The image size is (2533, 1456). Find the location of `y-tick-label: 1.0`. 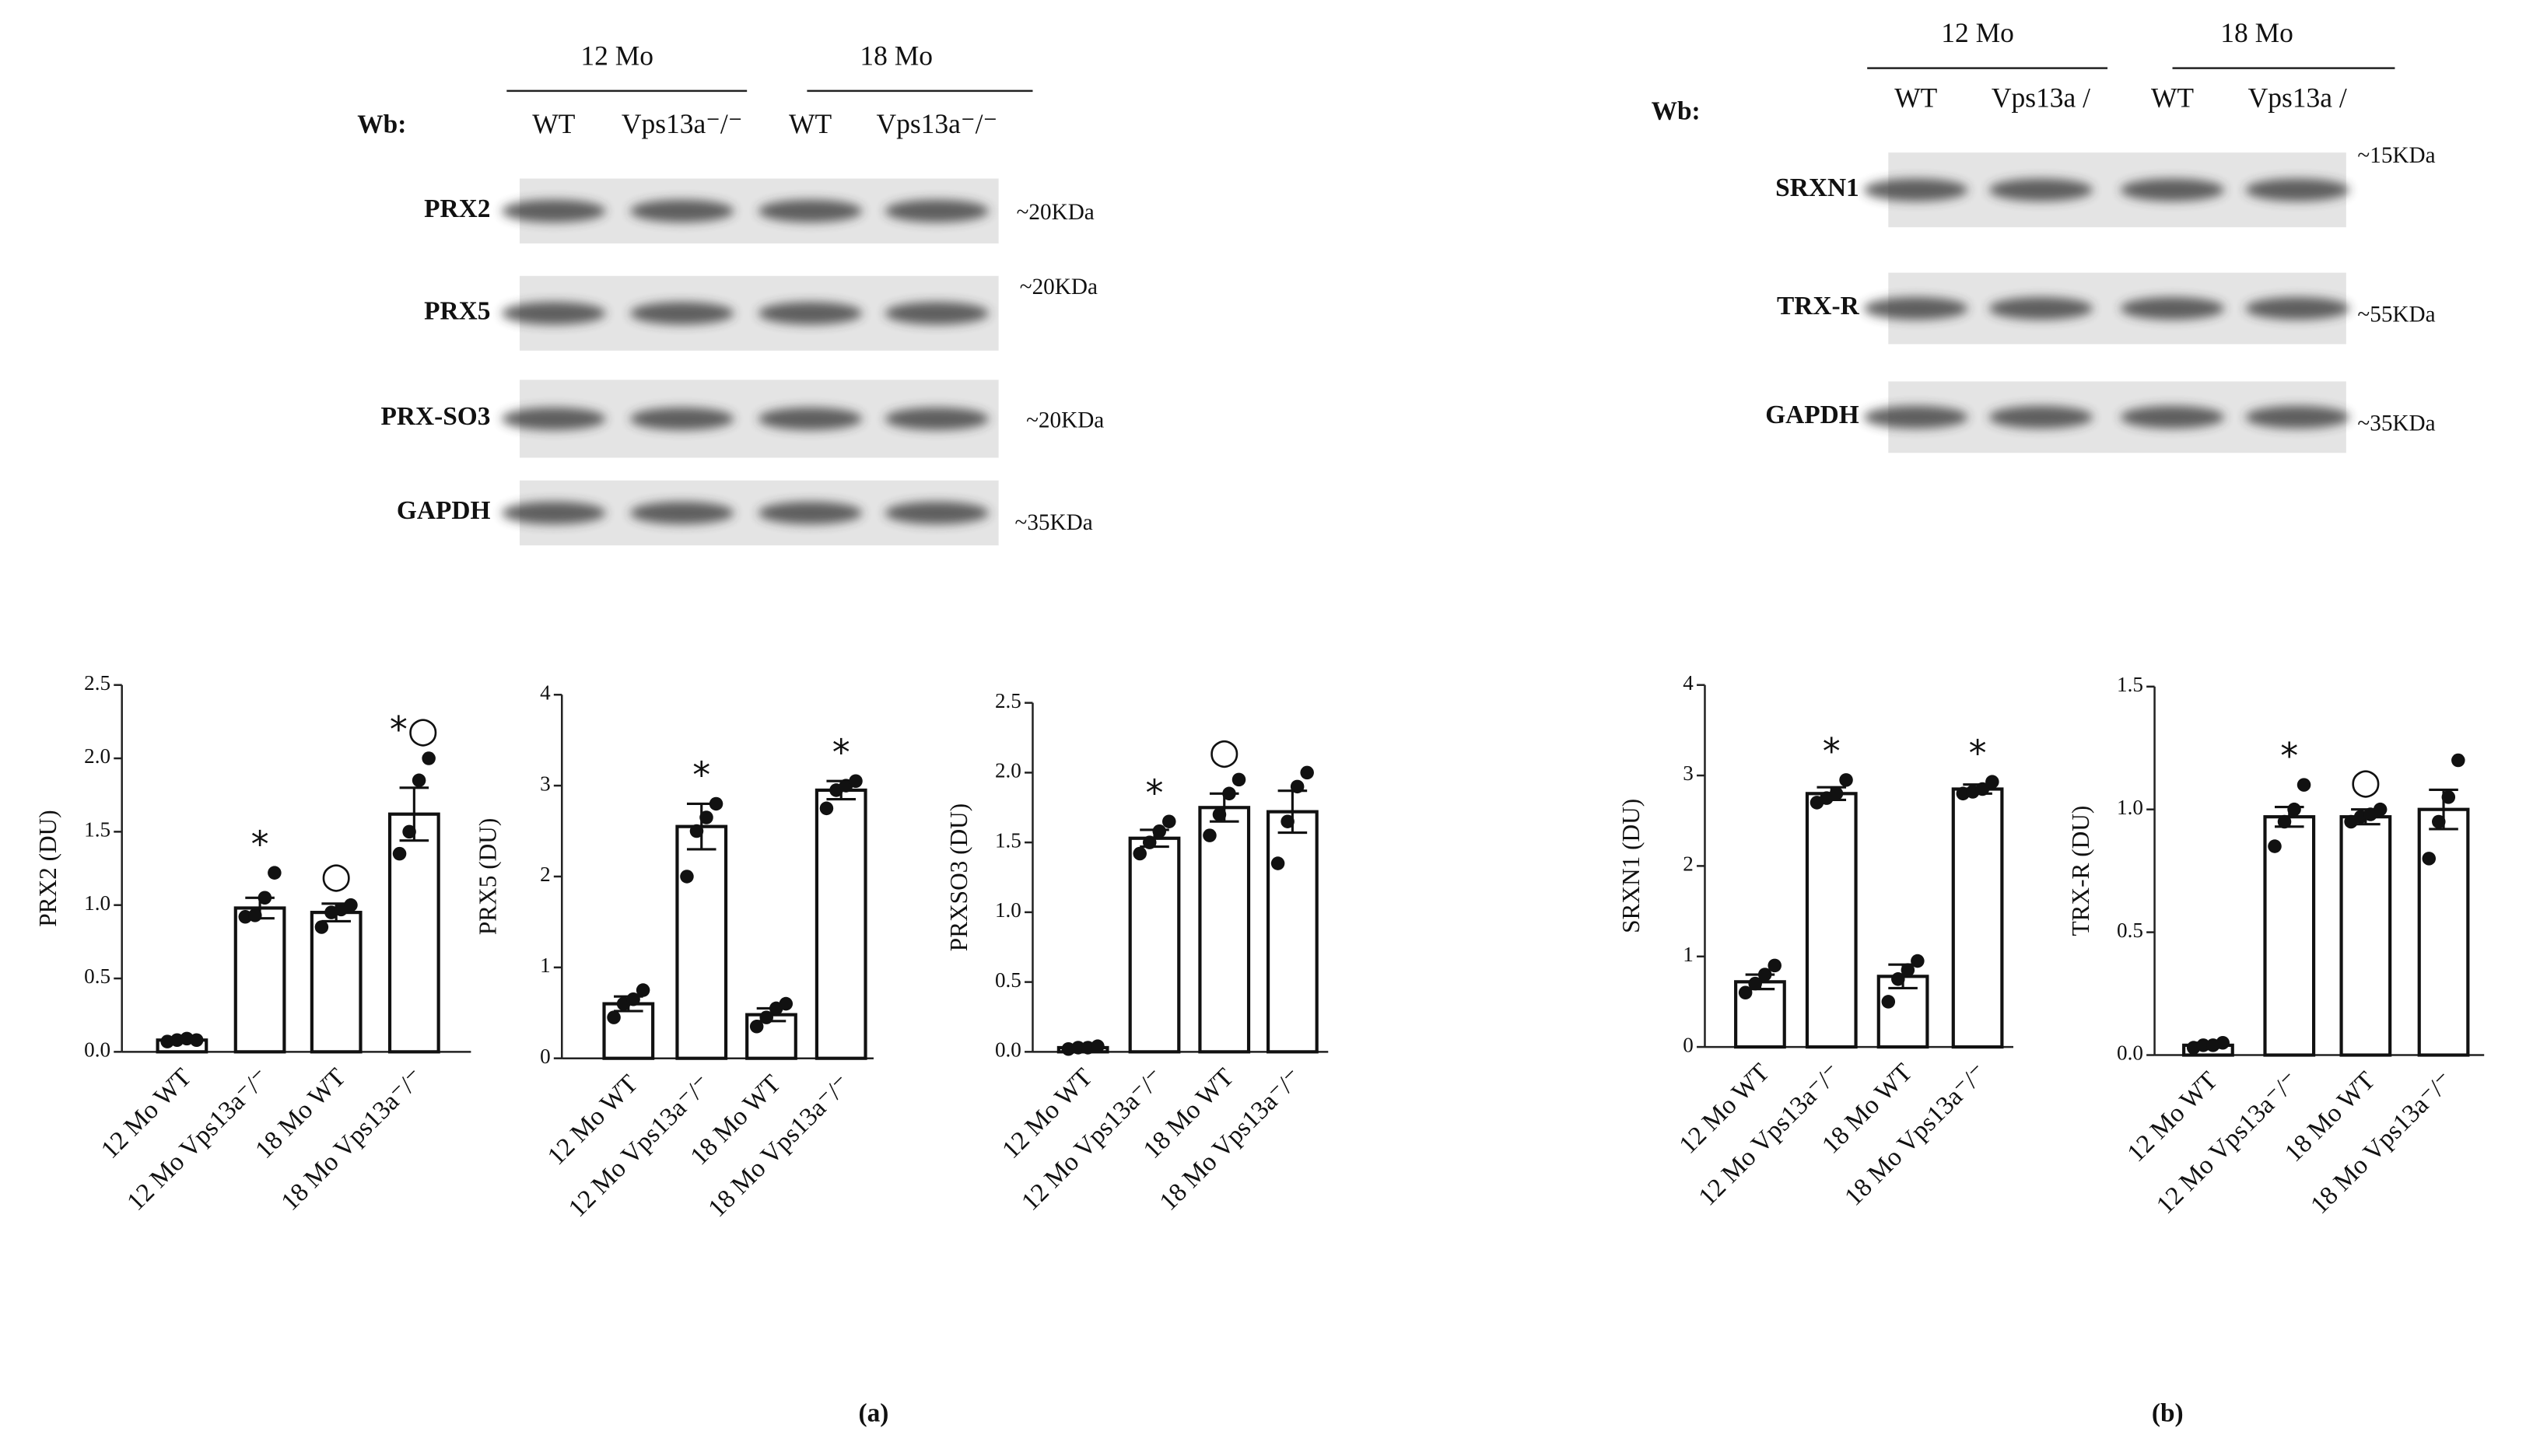

y-tick-label: 1.0 is located at coordinates (1008, 910).